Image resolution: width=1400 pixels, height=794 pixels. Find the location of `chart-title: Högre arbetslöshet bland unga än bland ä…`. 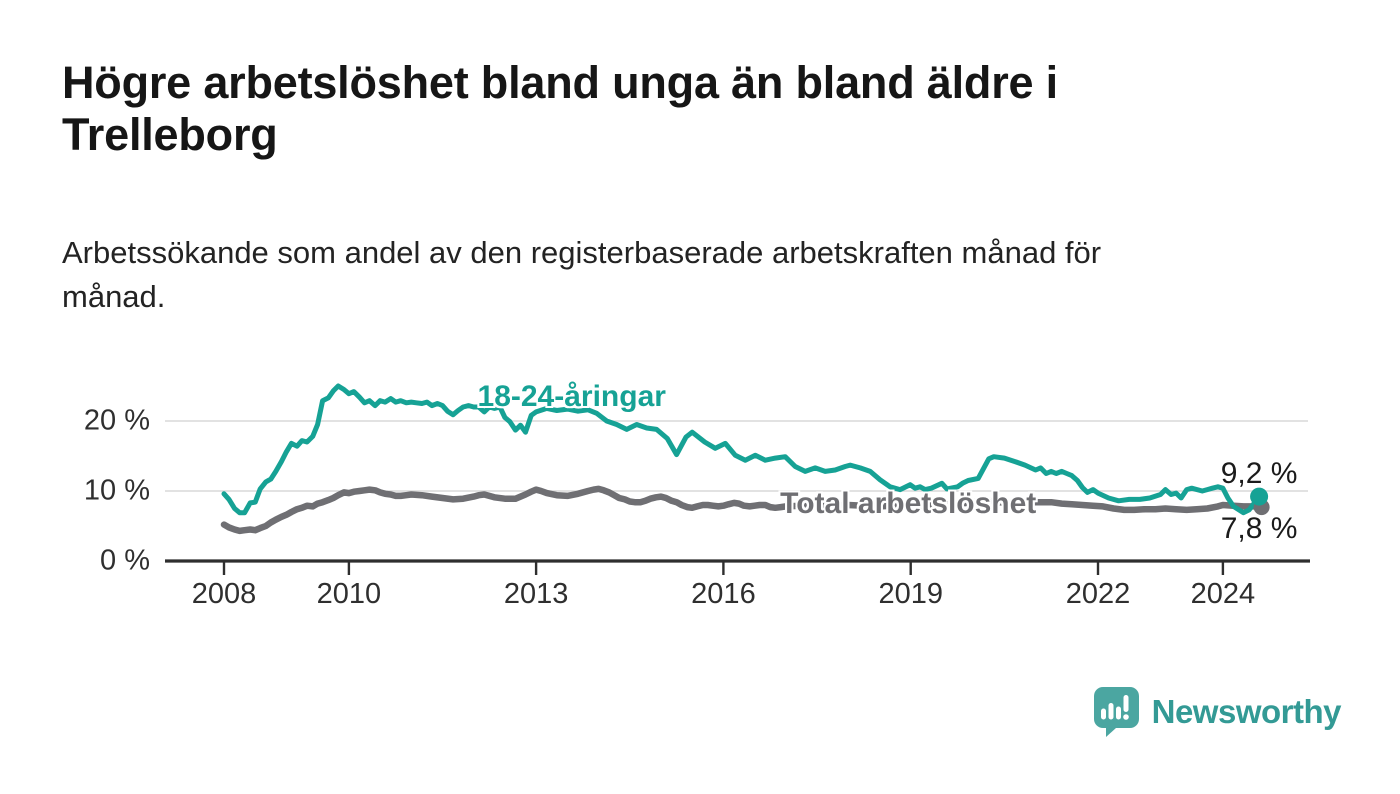

chart-title: Högre arbetslöshet bland unga än bland ä… is located at coordinates (652, 109).